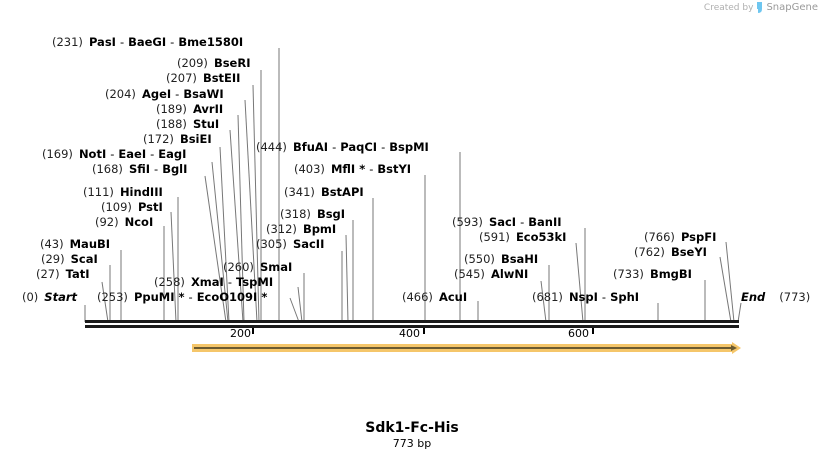 The width and height of the screenshot is (824, 460). Describe the element at coordinates (254, 282) in the screenshot. I see `enzyme-tspmi: TspMI` at that location.